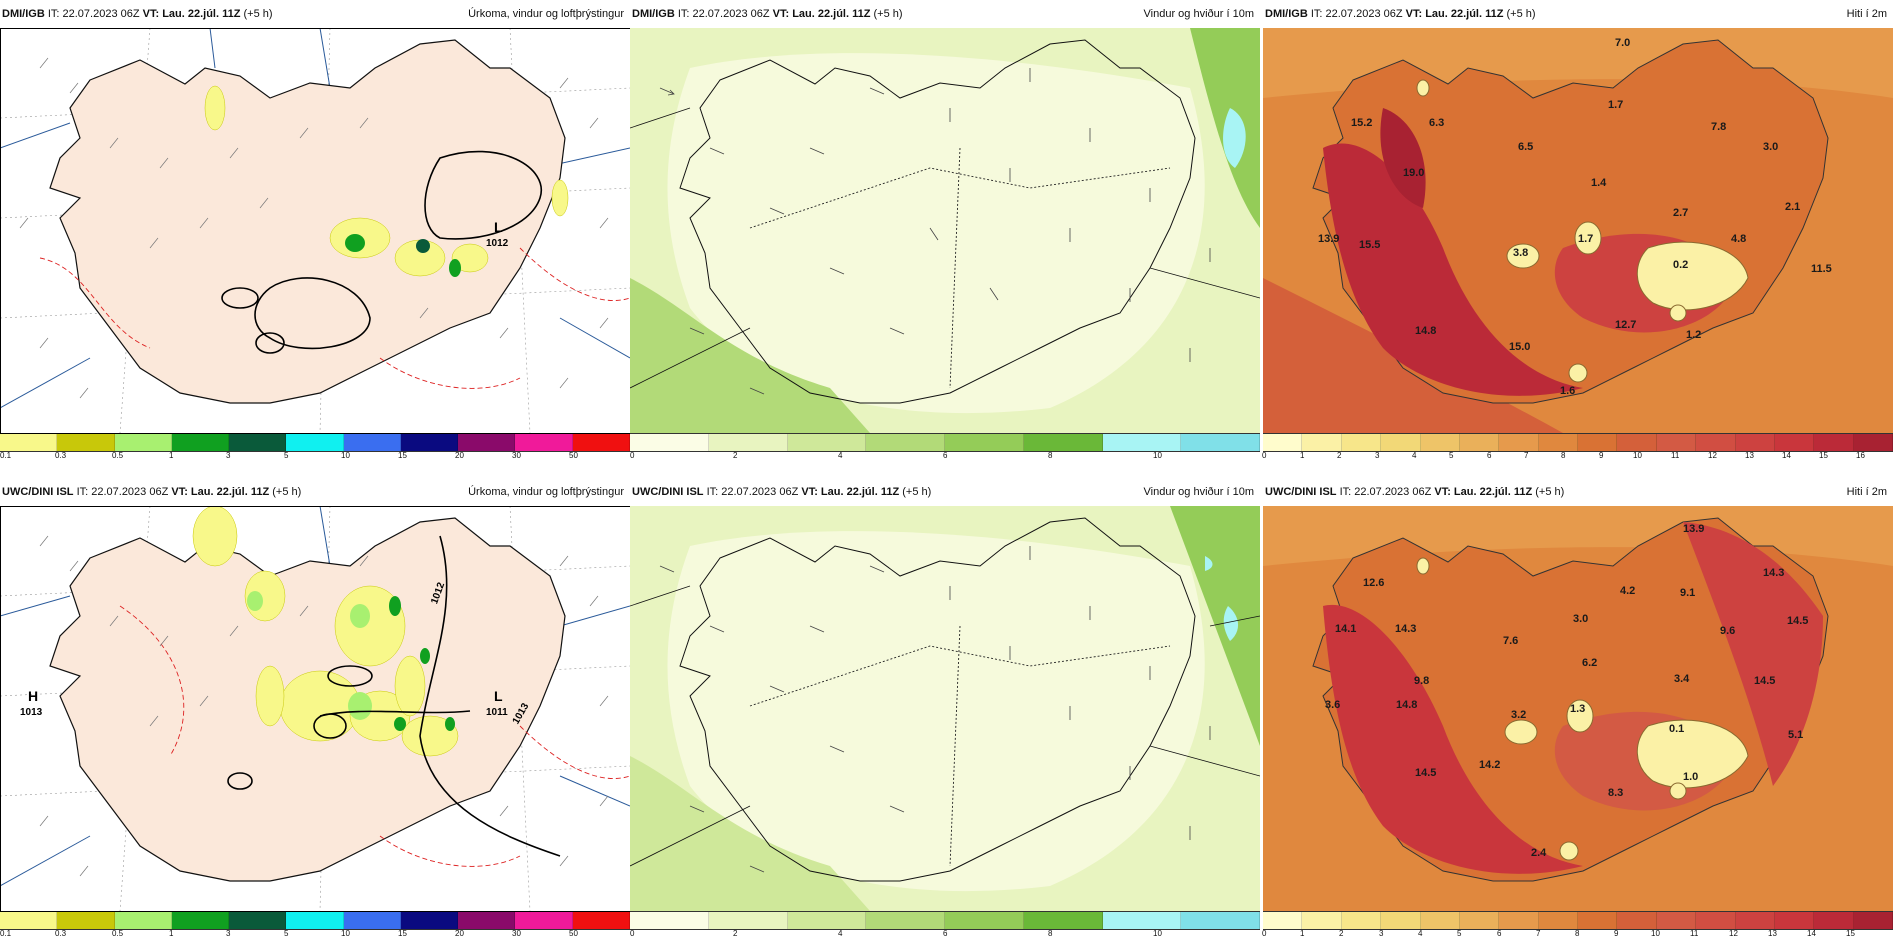 The height and width of the screenshot is (950, 1900). I want to click on temperature-value: 13.9, so click(1693, 529).